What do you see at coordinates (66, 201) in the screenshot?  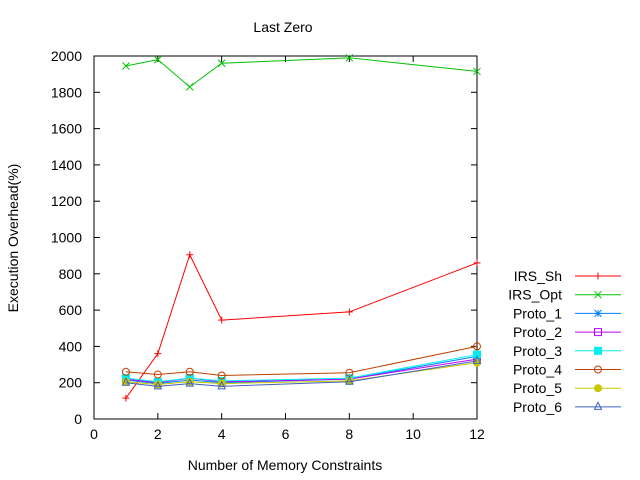 I see `y-tick-label: 1200` at bounding box center [66, 201].